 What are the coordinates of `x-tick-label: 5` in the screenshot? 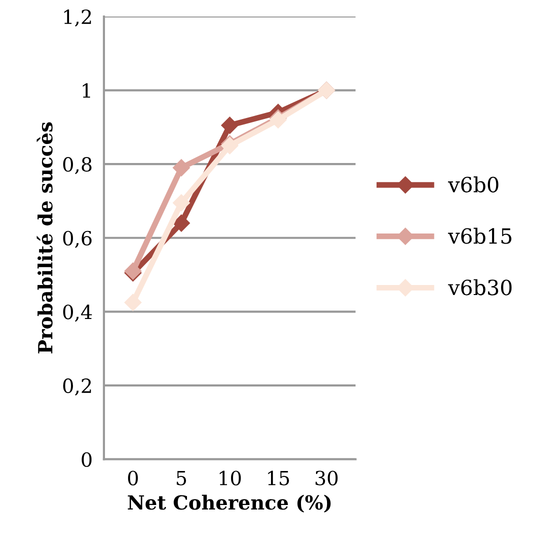 It's located at (181, 478).